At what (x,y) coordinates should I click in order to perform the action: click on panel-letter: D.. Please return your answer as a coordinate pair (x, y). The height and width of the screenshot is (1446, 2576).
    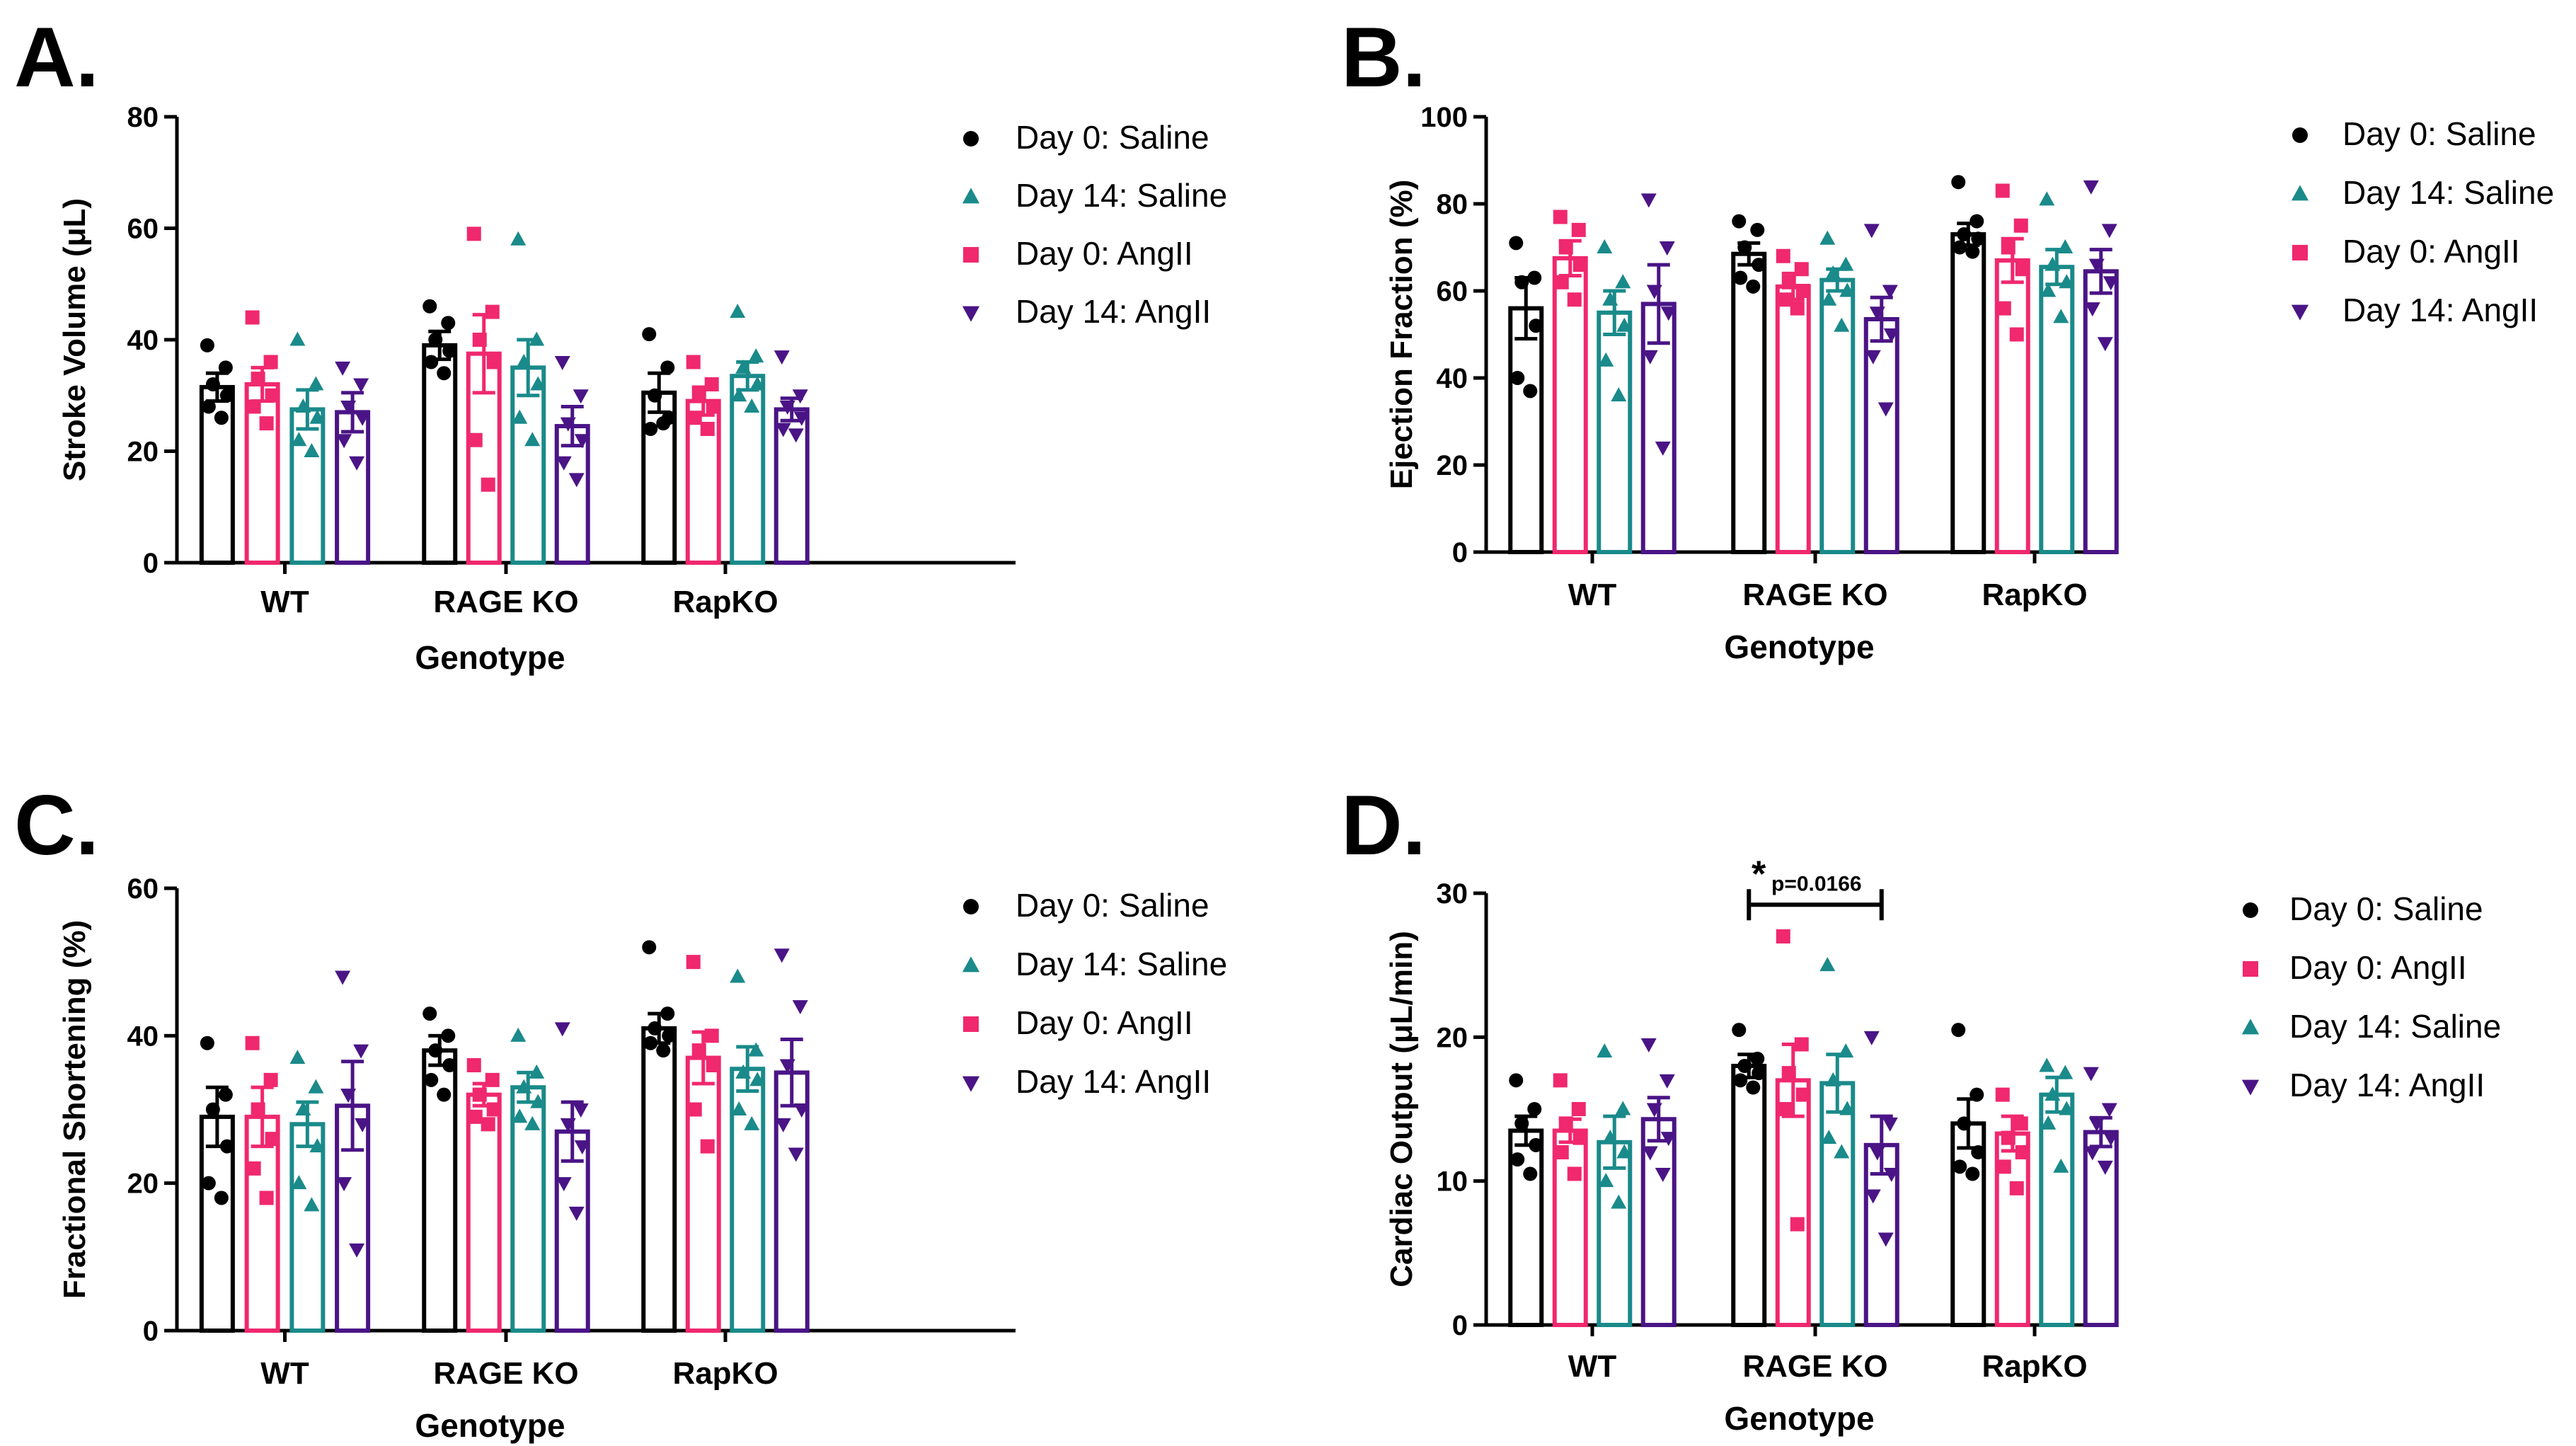
    Looking at the image, I should click on (1384, 825).